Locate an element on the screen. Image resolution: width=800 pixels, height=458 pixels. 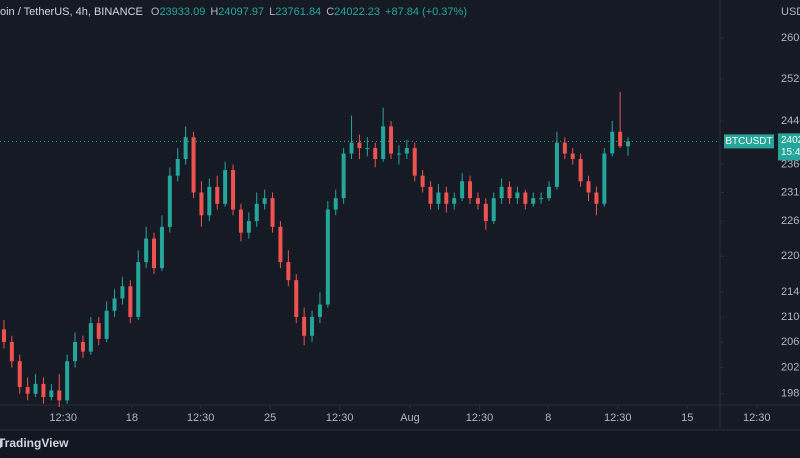
ohlc-letter: L is located at coordinates (272, 12).